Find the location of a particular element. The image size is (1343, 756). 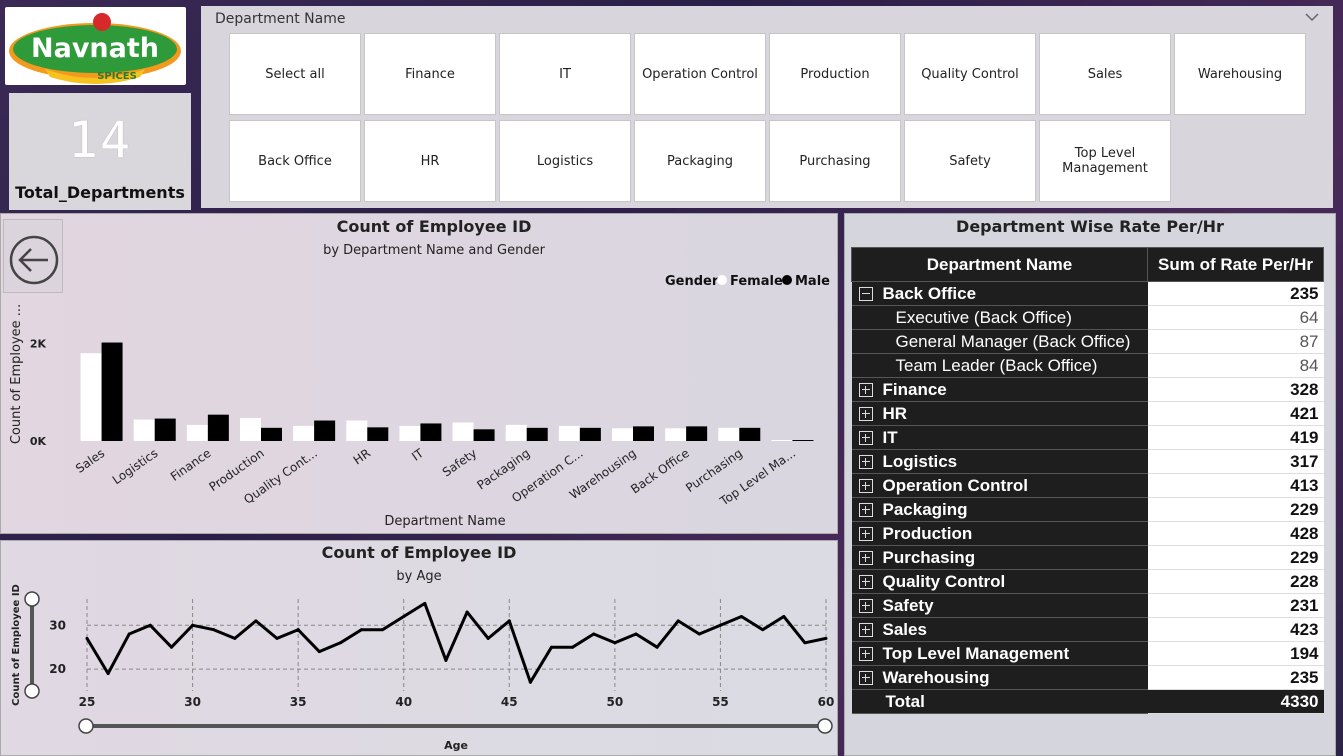

slicer-option-it: IT is located at coordinates (565, 74).